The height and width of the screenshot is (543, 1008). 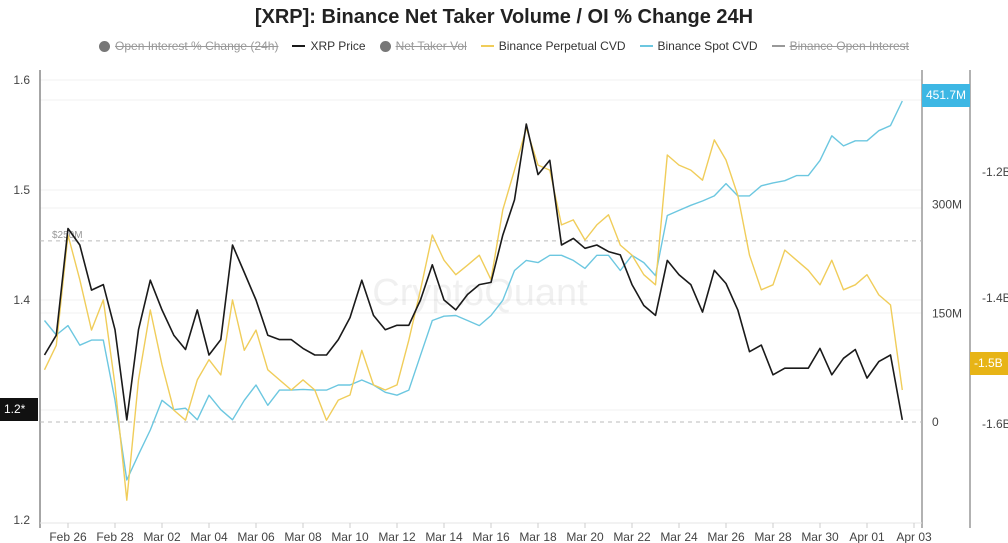 I want to click on x-tick-label: Mar 20, so click(x=585, y=536).